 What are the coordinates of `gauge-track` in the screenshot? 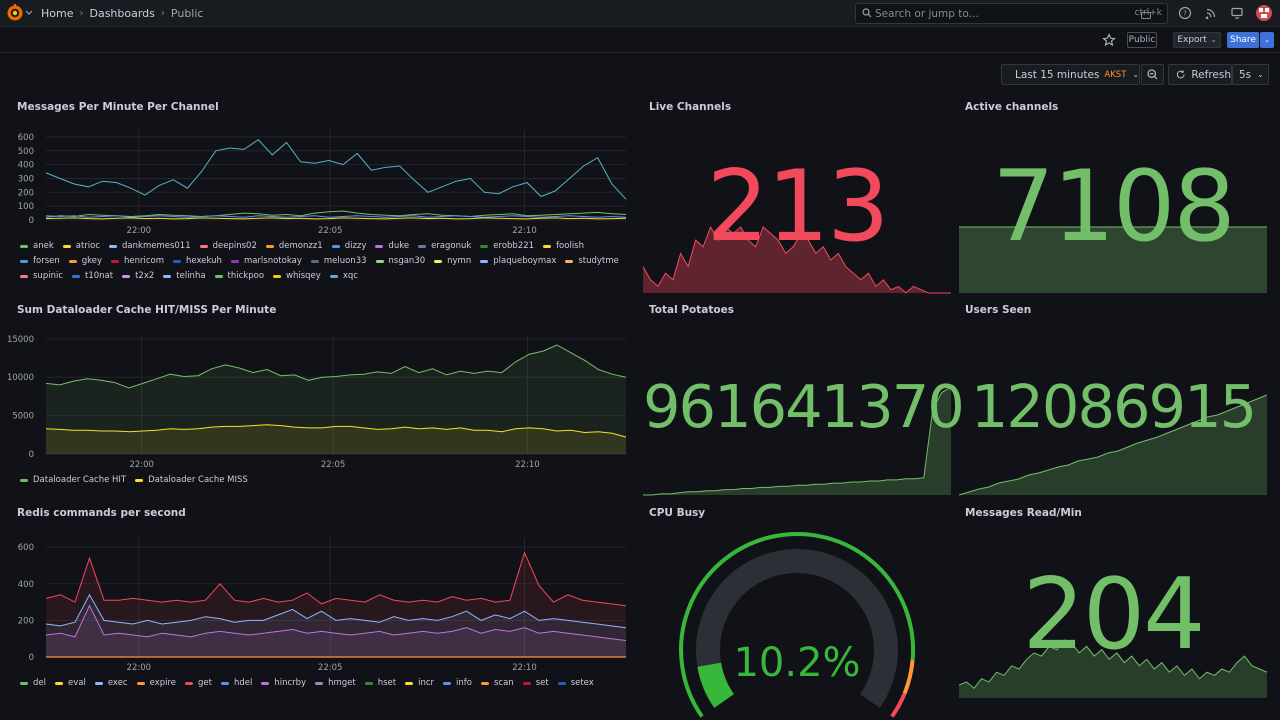 It's located at (797, 628).